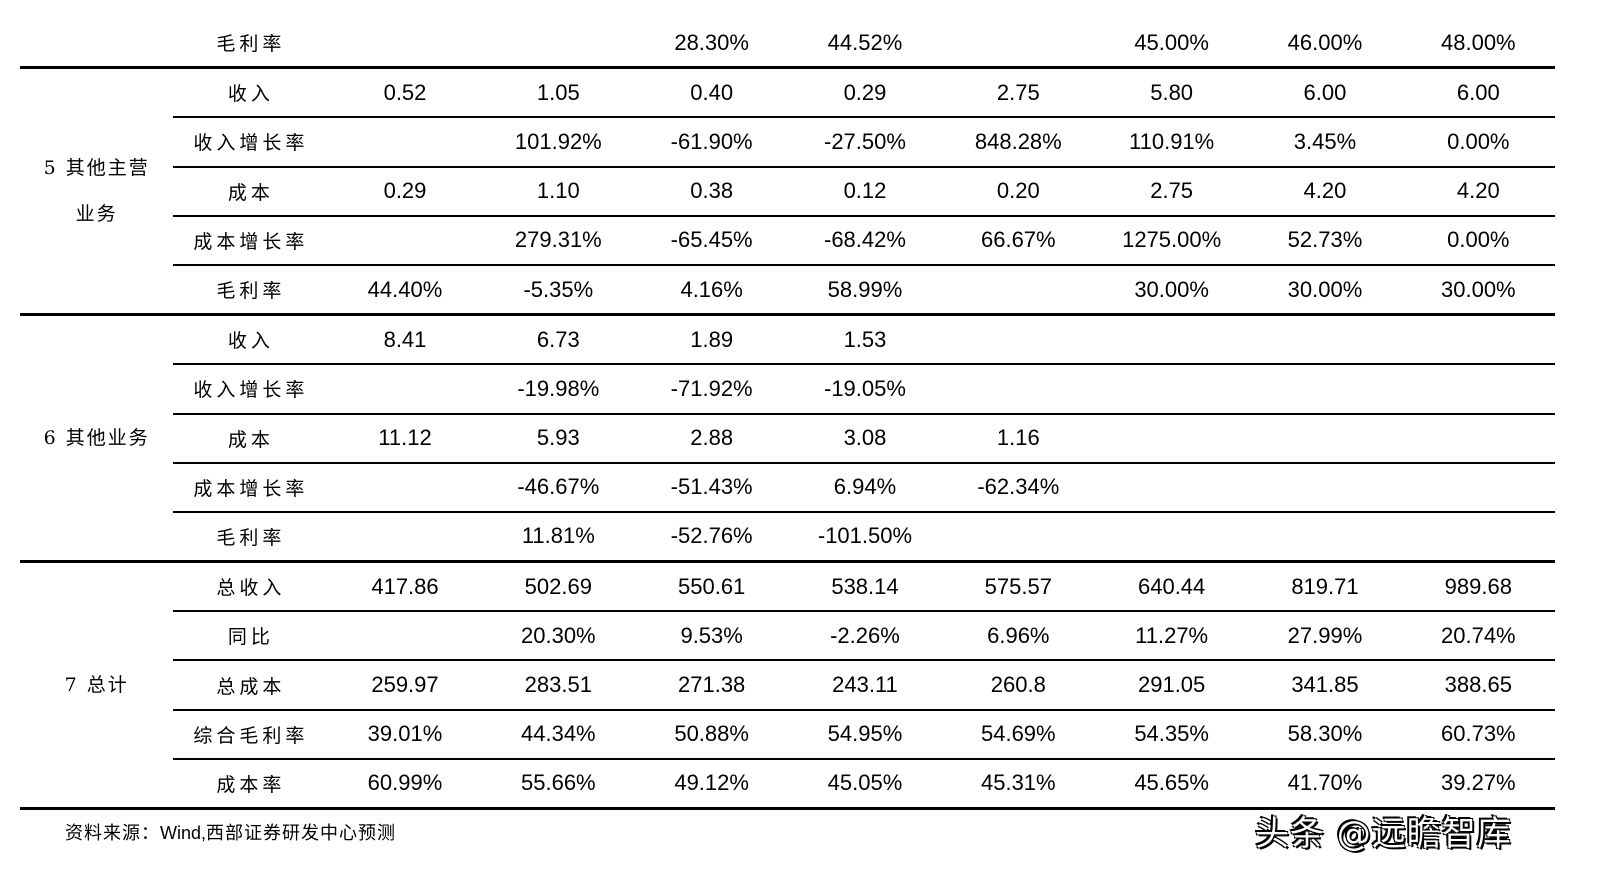 The image size is (1615, 869). I want to click on value-cell: 55.66%, so click(558, 783).